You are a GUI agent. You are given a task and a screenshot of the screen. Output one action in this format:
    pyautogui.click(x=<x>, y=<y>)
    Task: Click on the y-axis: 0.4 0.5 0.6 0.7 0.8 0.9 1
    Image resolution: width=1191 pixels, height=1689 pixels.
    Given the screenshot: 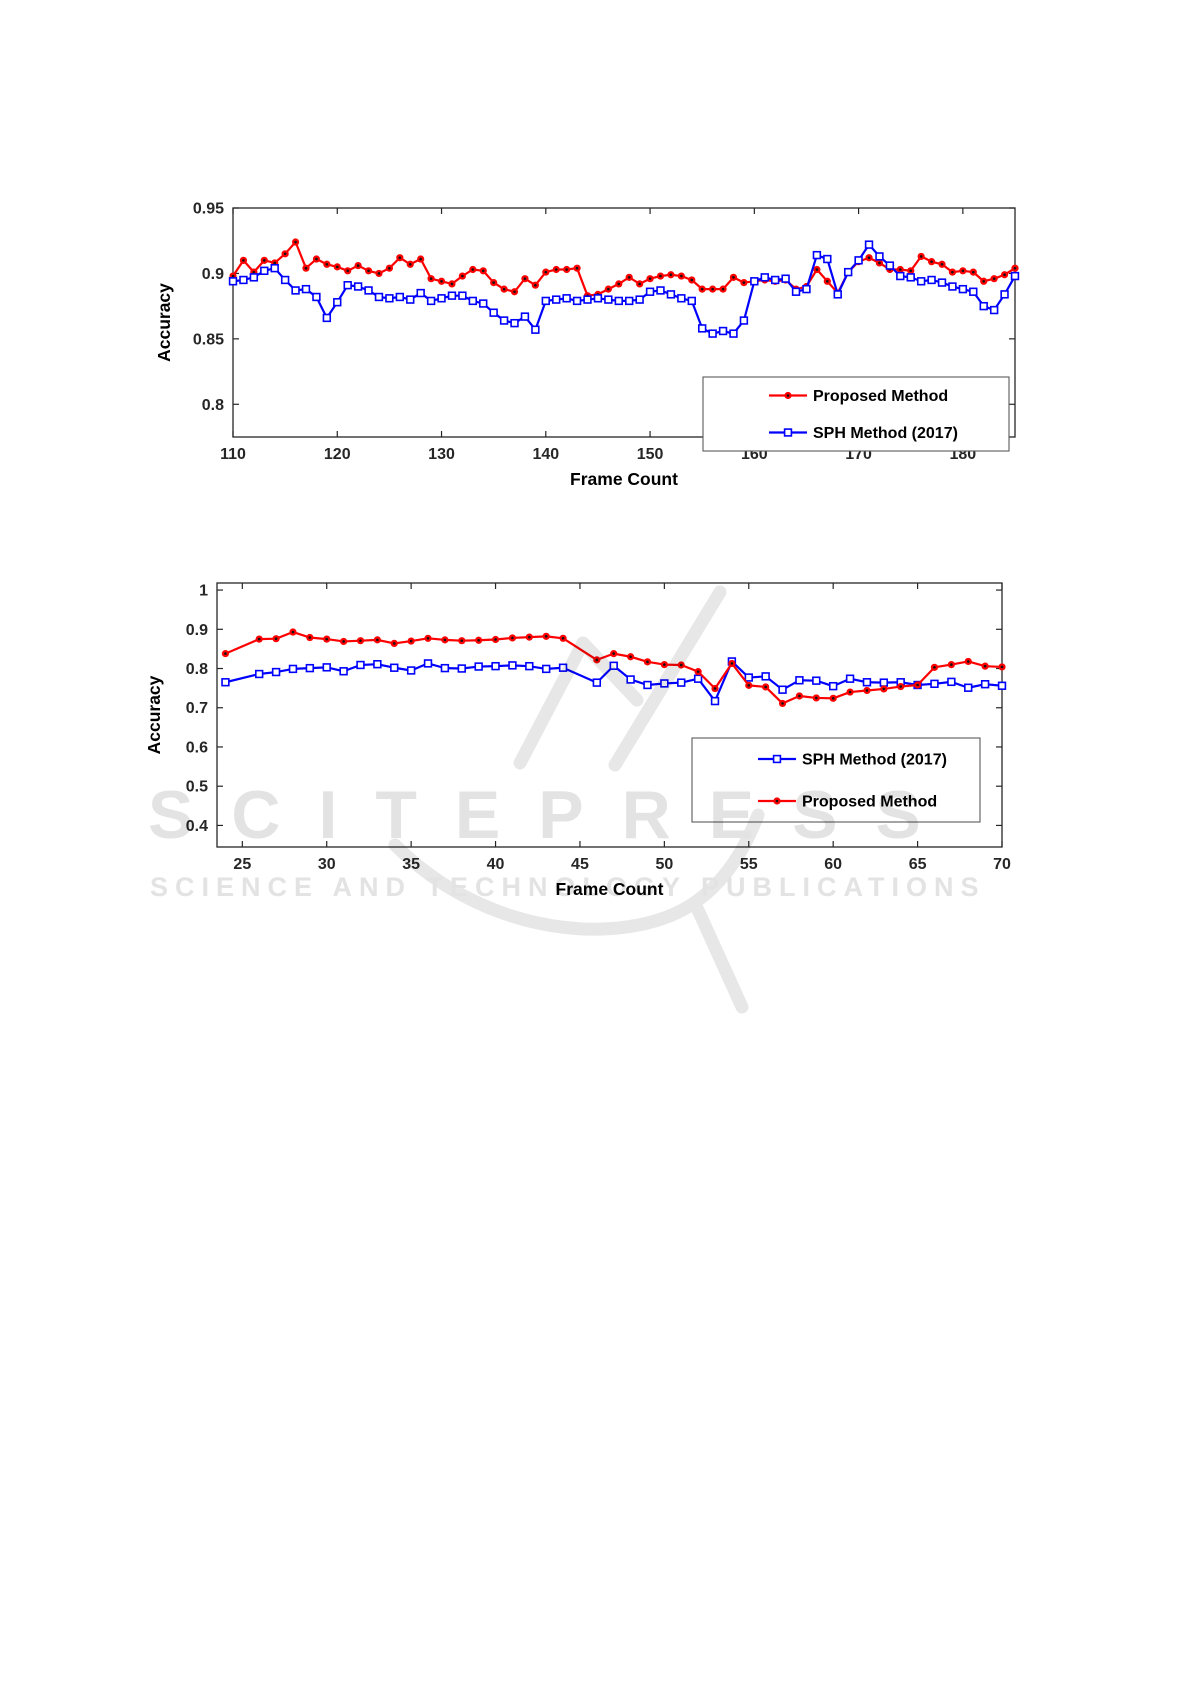 What is the action you would take?
    pyautogui.click(x=594, y=709)
    